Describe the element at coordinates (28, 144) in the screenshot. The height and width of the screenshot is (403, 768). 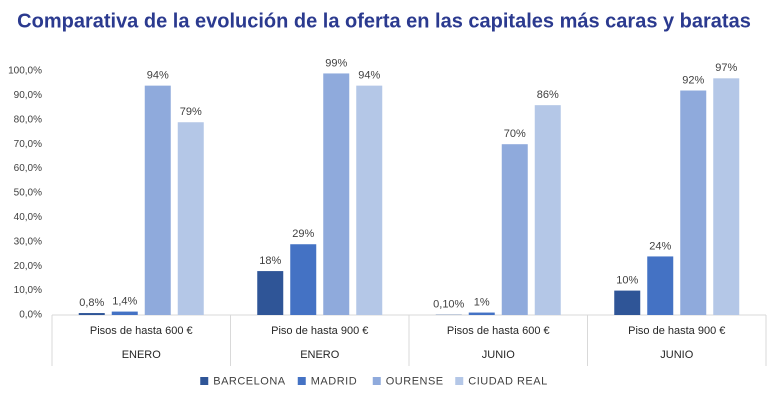
I see `y-tick-label: 70,0%` at that location.